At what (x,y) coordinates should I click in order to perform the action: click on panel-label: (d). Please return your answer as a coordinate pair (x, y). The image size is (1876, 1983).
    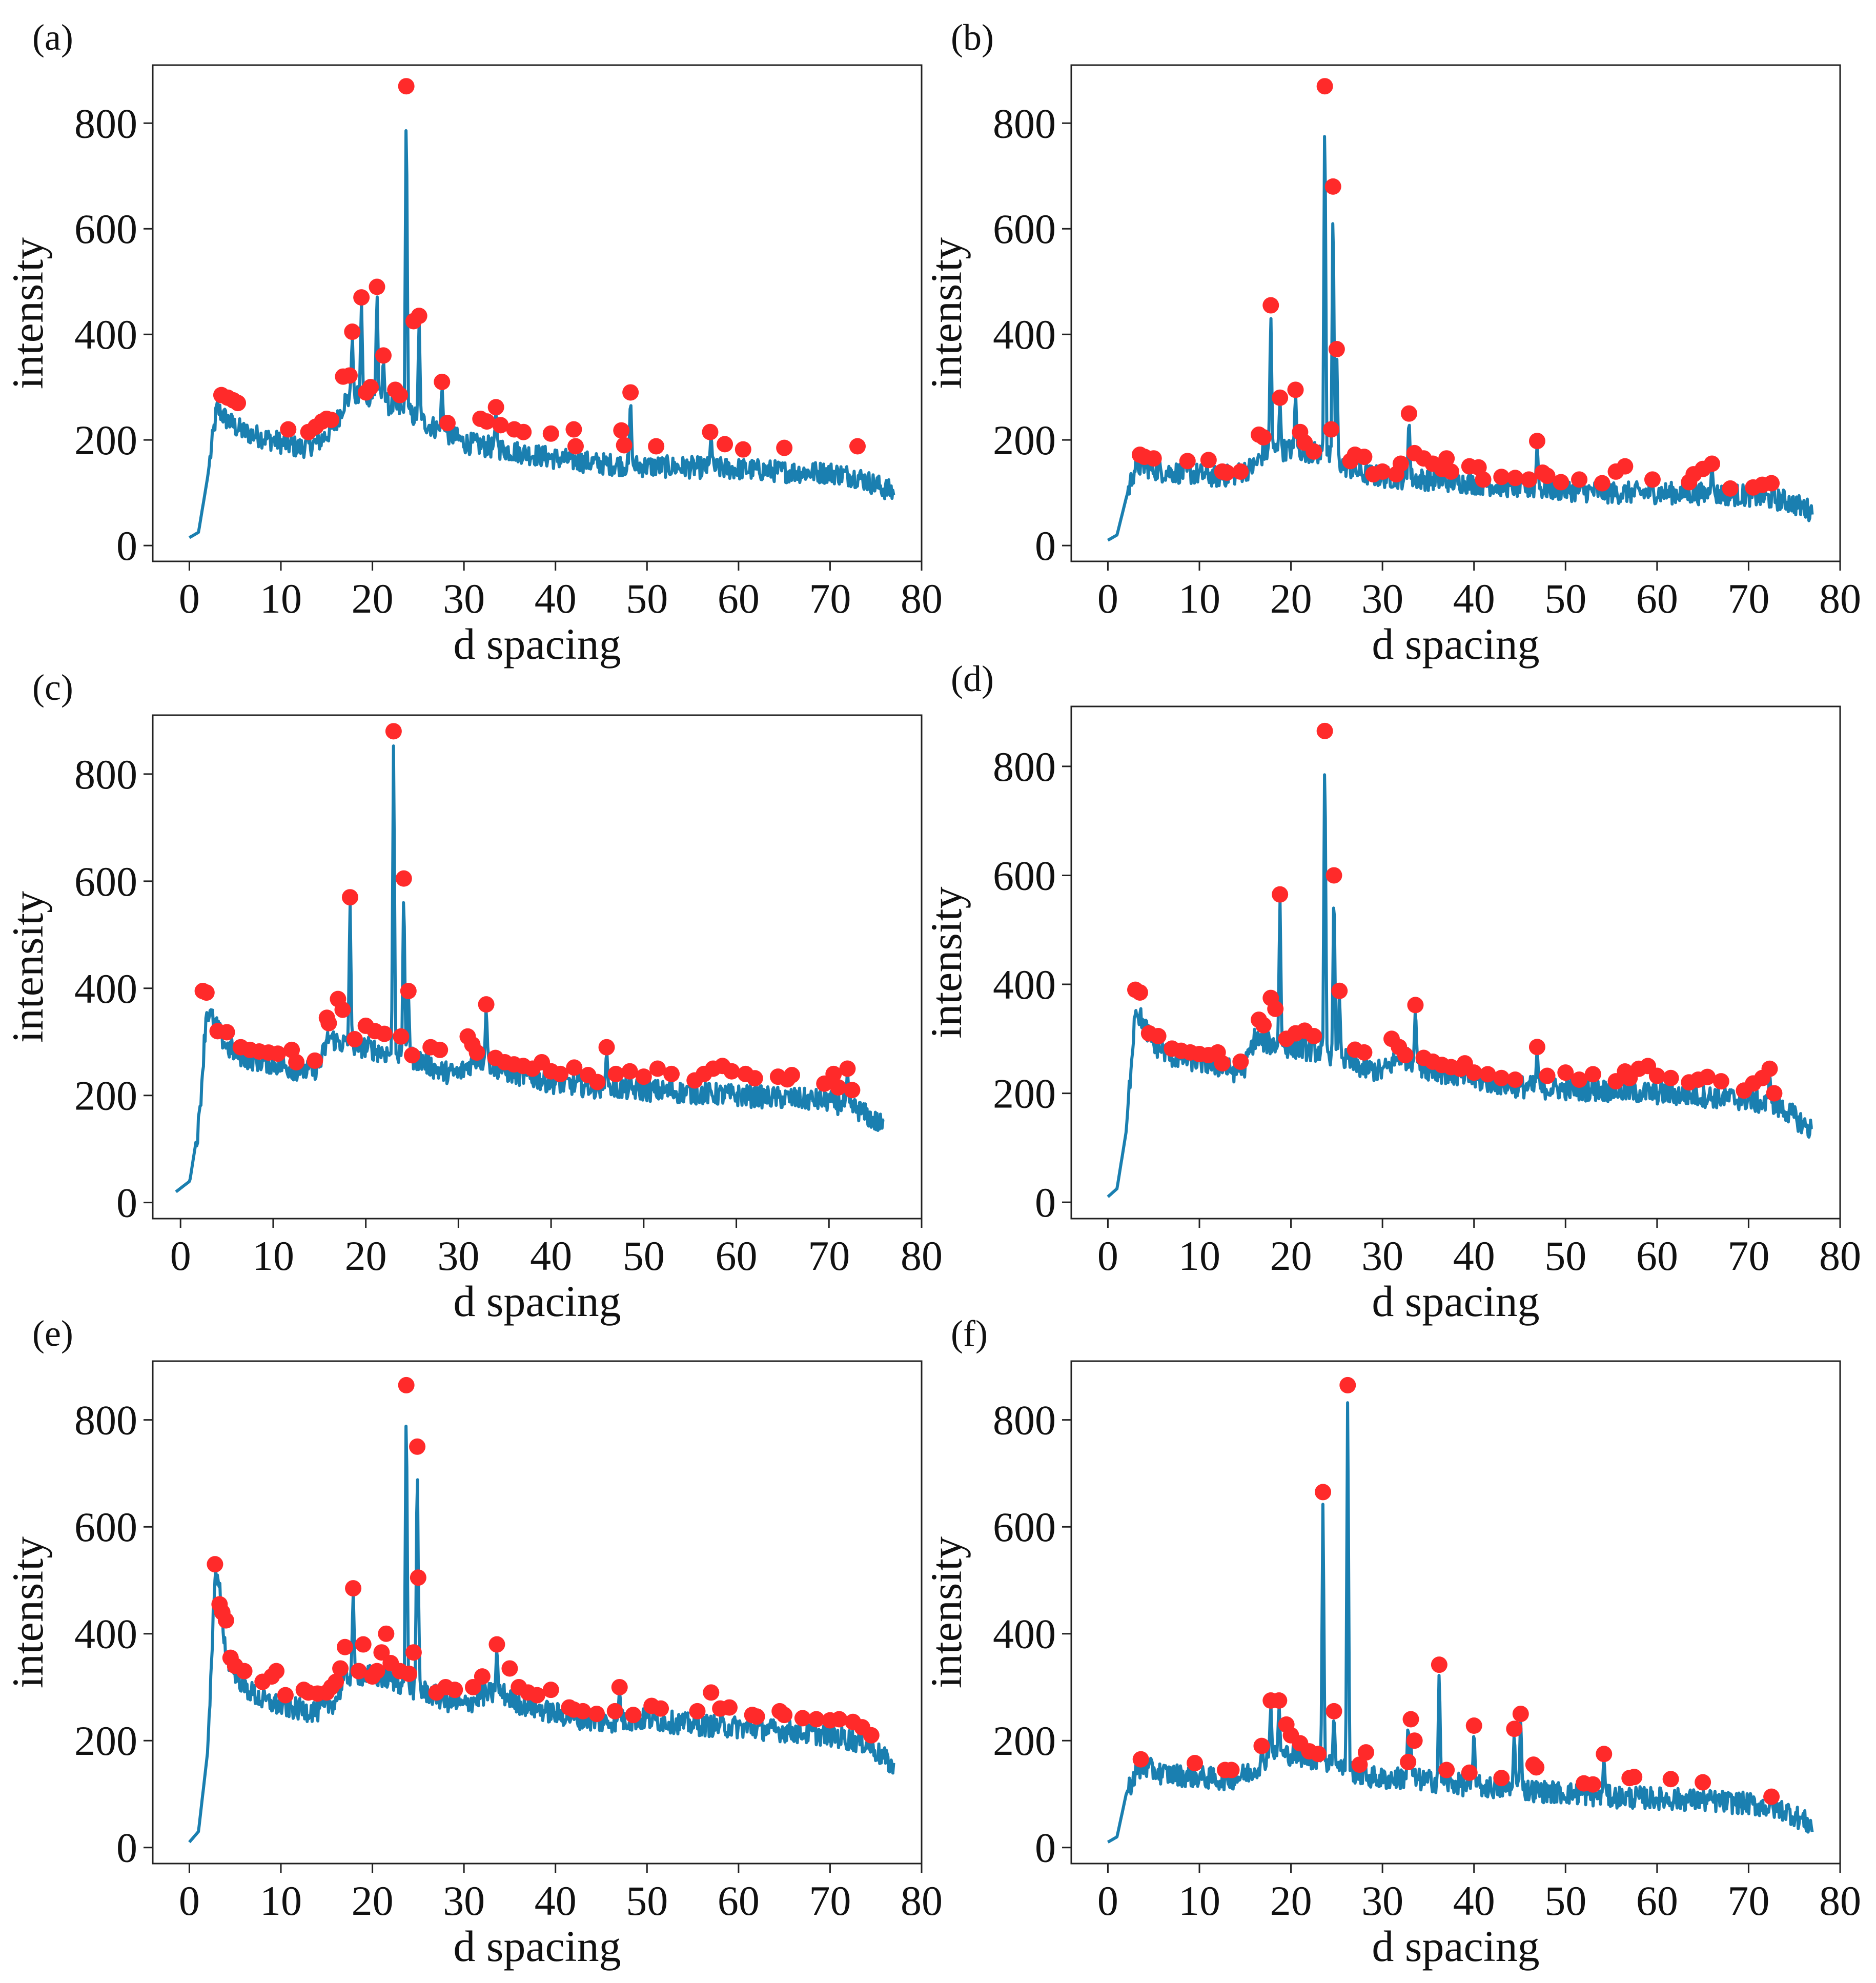
    Looking at the image, I should click on (972, 678).